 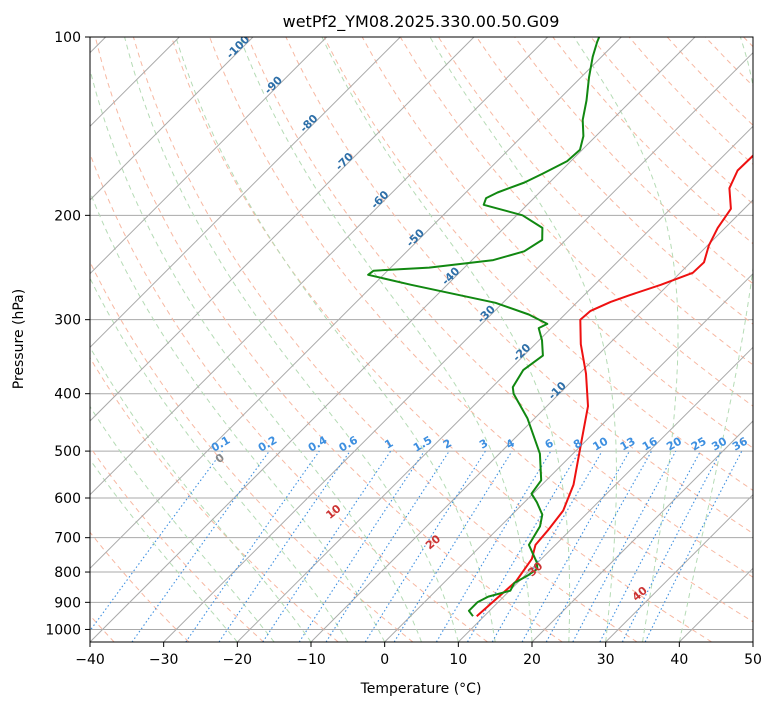 What do you see at coordinates (450, 275) in the screenshot?
I see `isotherm-label: -40` at bounding box center [450, 275].